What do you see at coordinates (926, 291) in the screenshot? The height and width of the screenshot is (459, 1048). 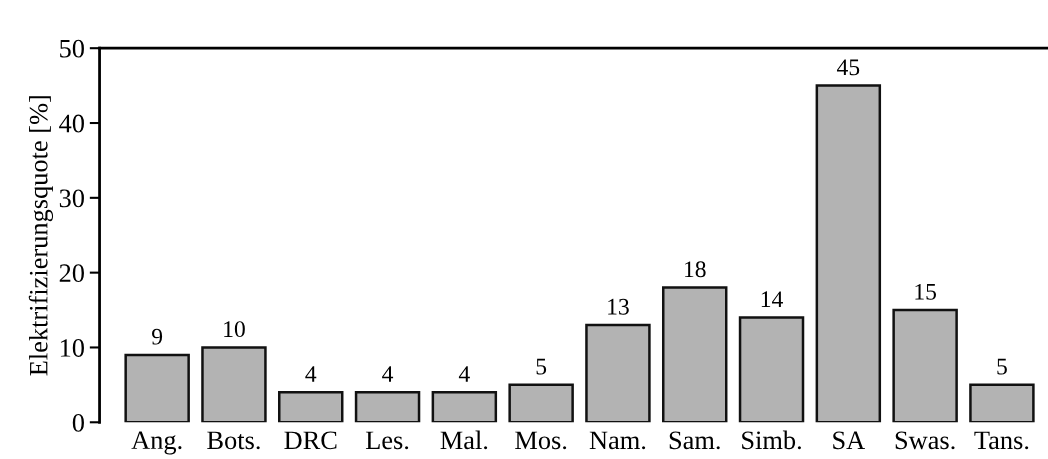 I see `data-label: 15` at bounding box center [926, 291].